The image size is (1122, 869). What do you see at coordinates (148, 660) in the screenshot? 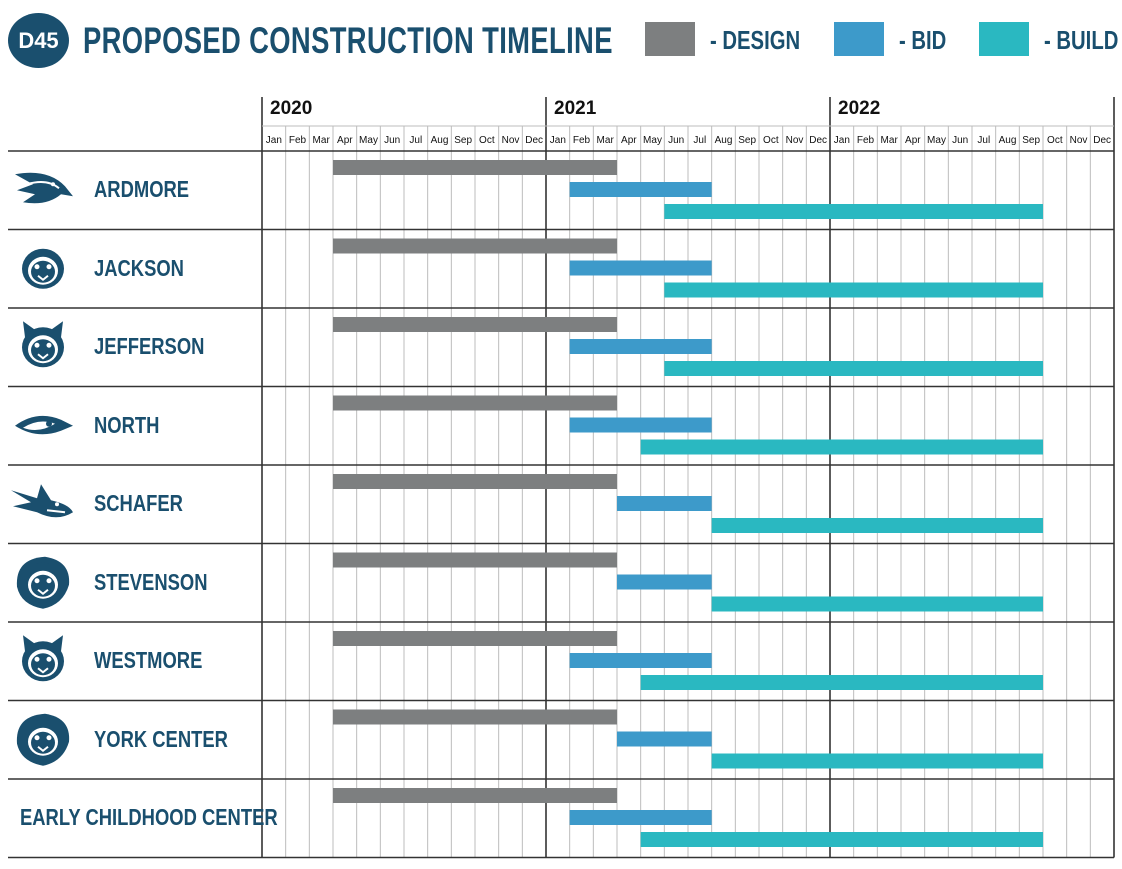
I see `school-name: WESTMORE` at bounding box center [148, 660].